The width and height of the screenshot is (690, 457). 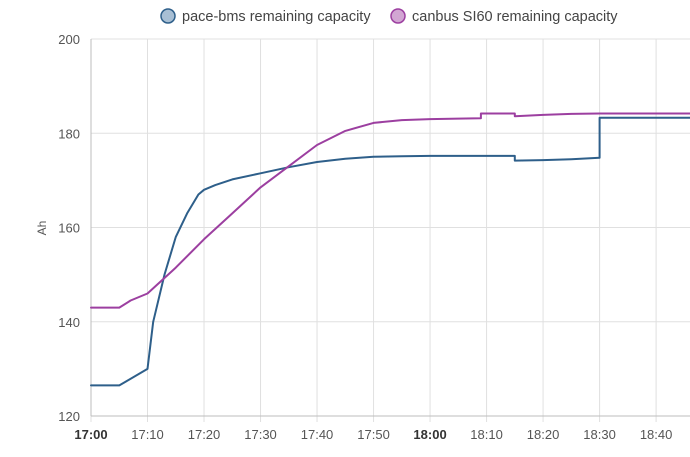 What do you see at coordinates (429, 434) in the screenshot?
I see `x-tick-label: 18:00` at bounding box center [429, 434].